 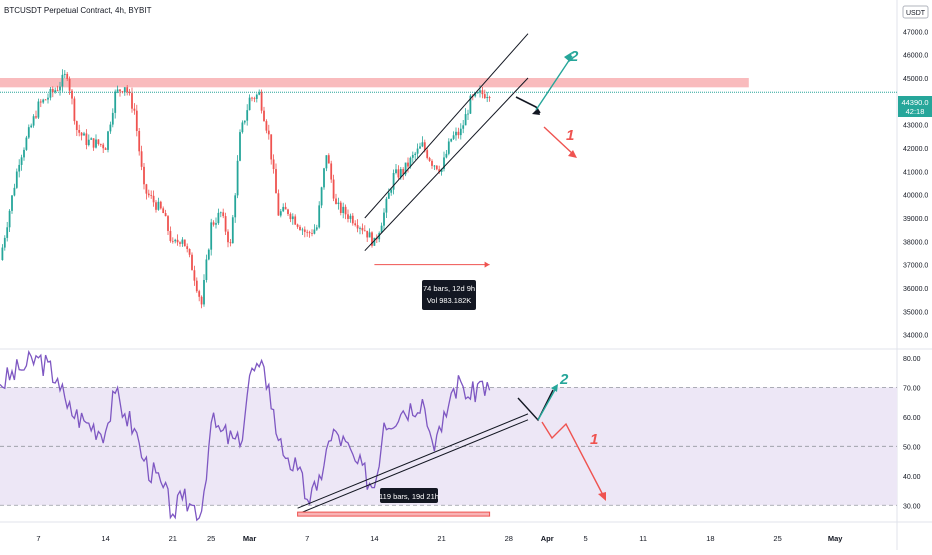 What do you see at coordinates (912, 477) in the screenshot?
I see `rsi-tick-label: 40.00` at bounding box center [912, 477].